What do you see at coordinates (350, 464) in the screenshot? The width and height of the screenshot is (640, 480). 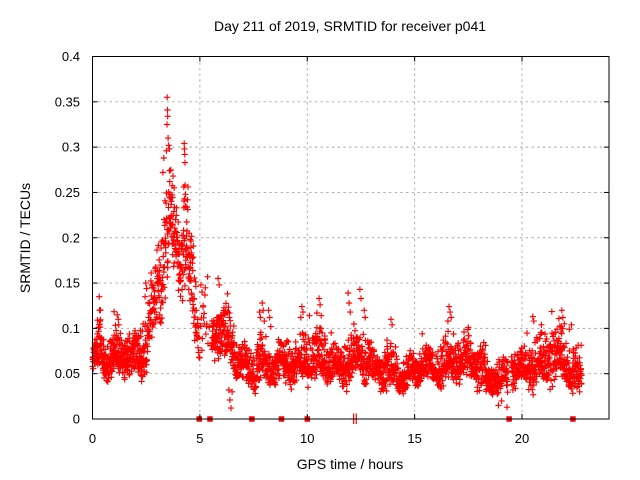 I see `x-axis-label: GPS time / hours` at bounding box center [350, 464].